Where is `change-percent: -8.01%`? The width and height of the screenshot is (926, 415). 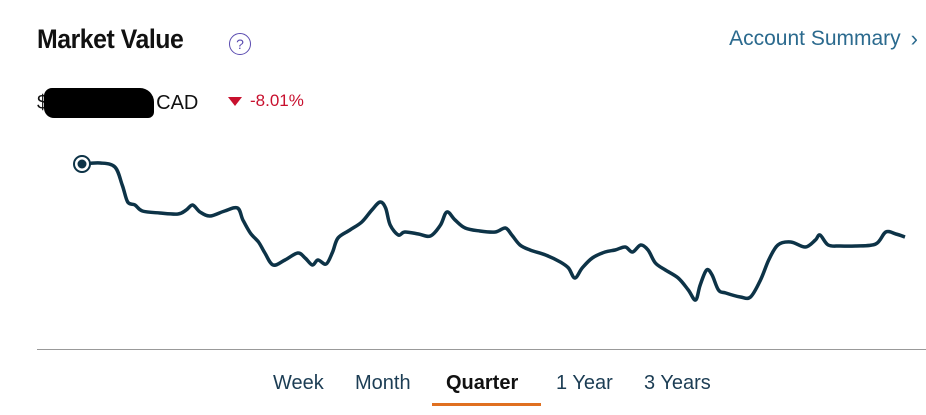
change-percent: -8.01% is located at coordinates (277, 100).